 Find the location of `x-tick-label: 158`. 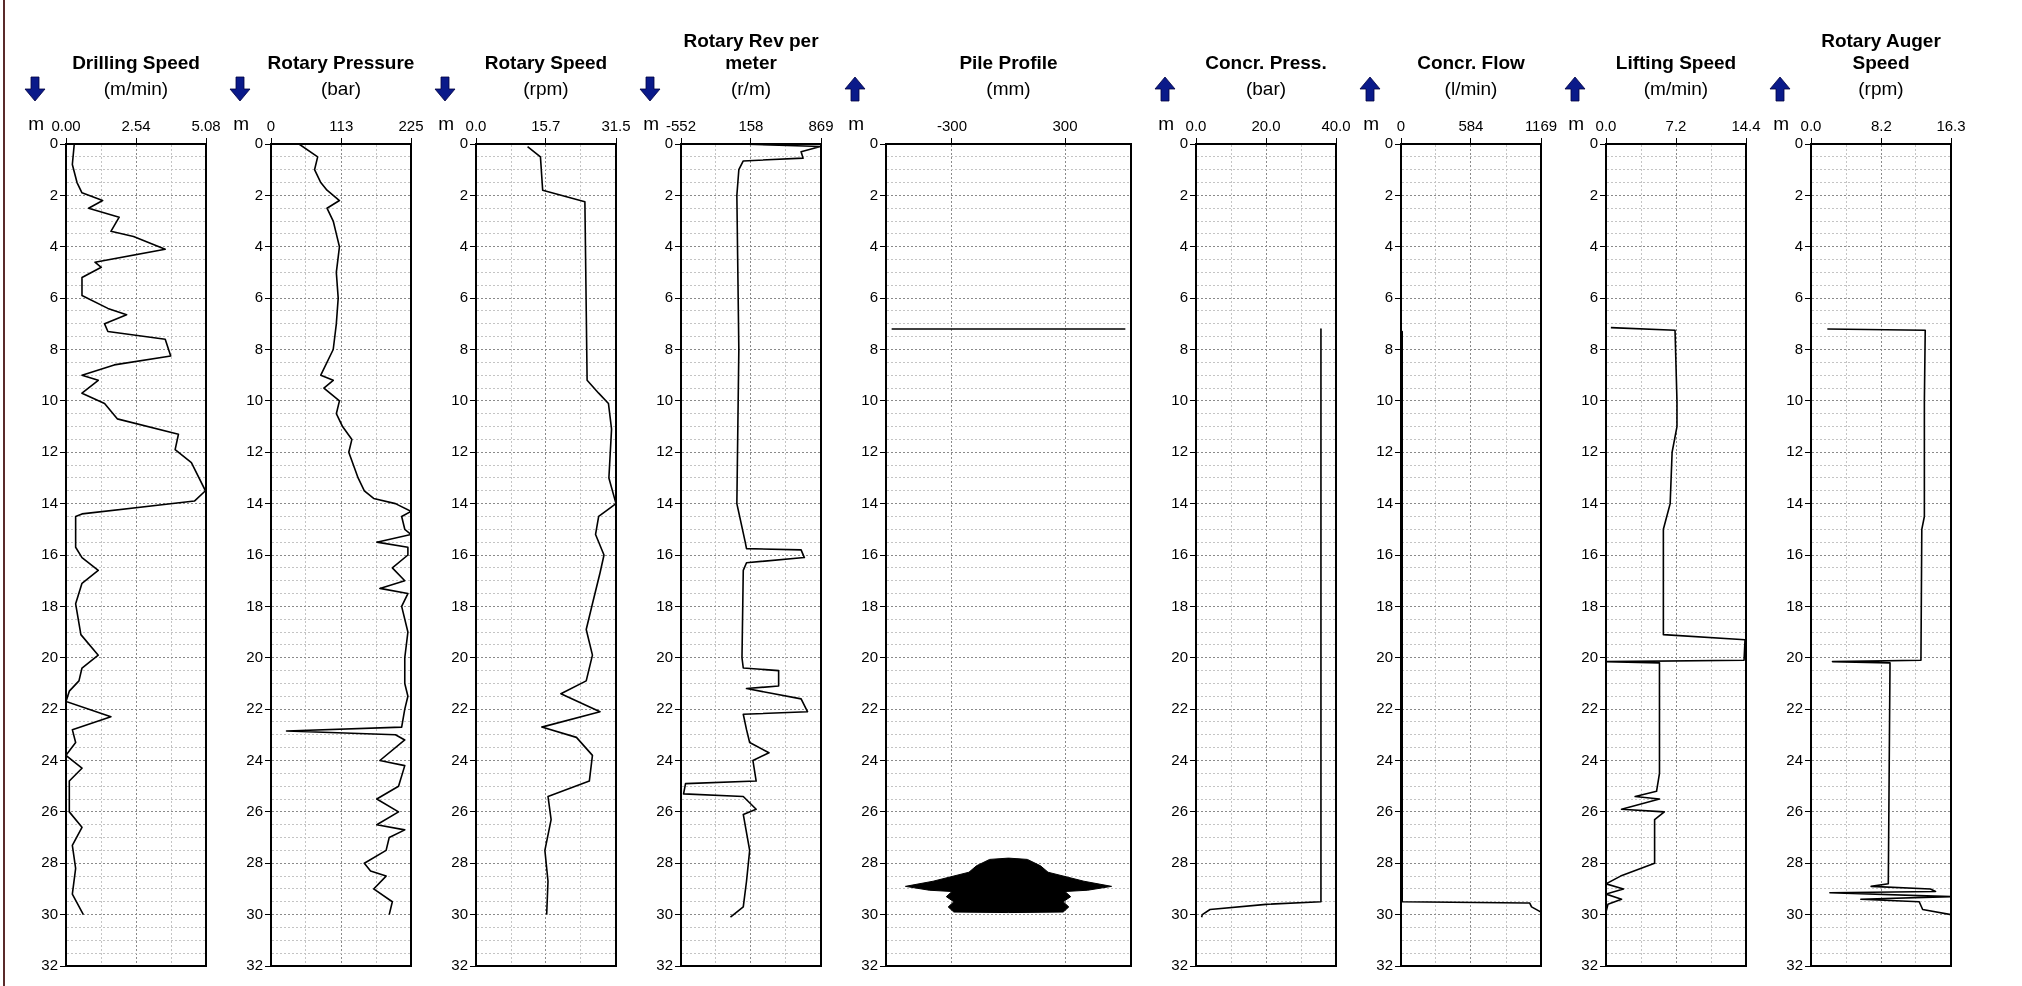

x-tick-label: 158 is located at coordinates (751, 126).